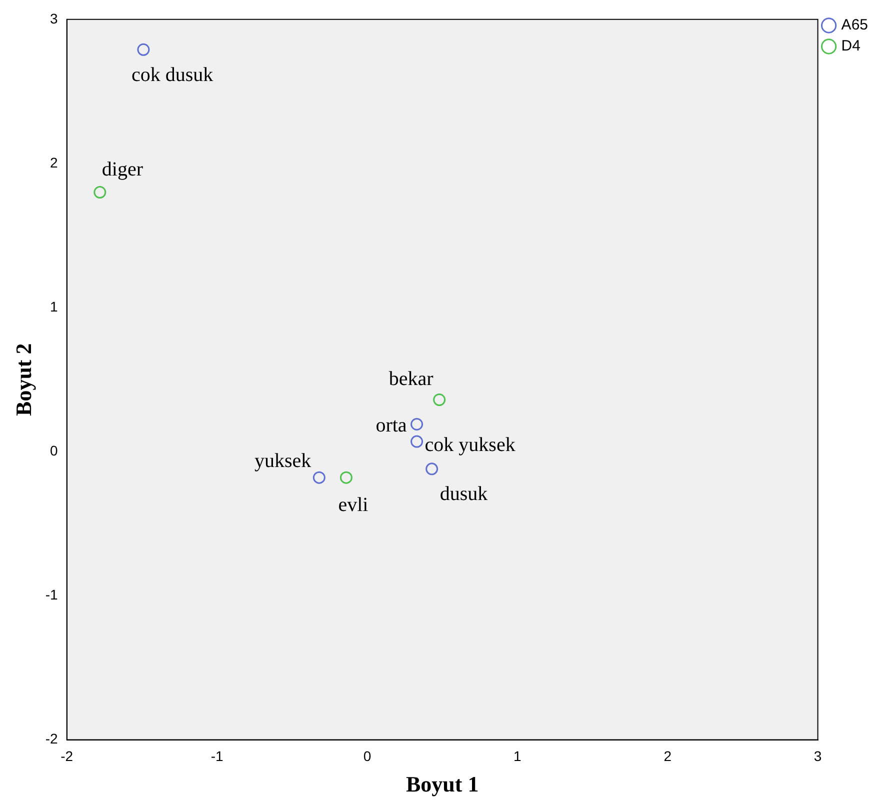  I want to click on x-tick-label: 3, so click(818, 756).